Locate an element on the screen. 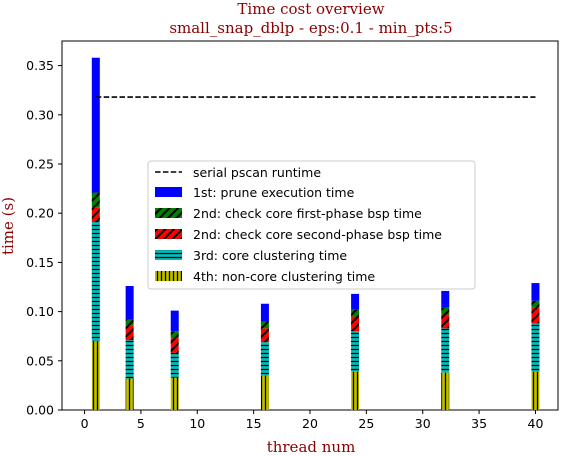  chart-title: Time cost overview is located at coordinates (310, 9).